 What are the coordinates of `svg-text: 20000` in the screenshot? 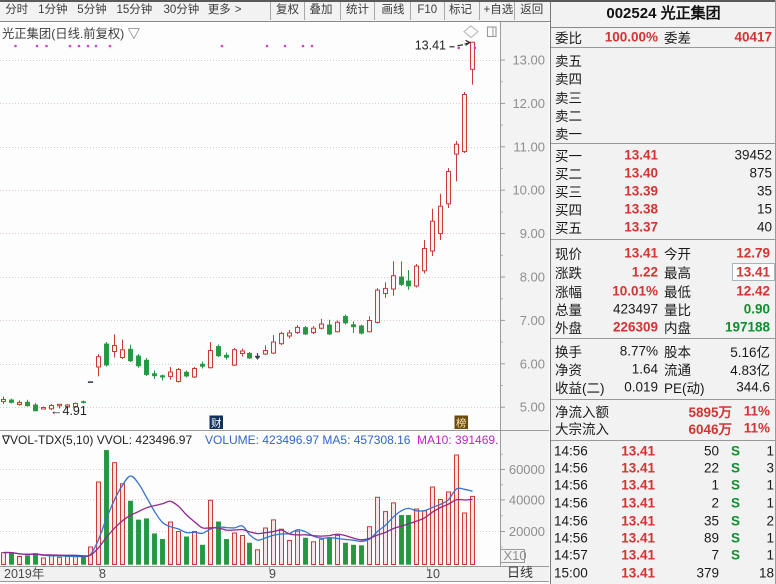 It's located at (527, 531).